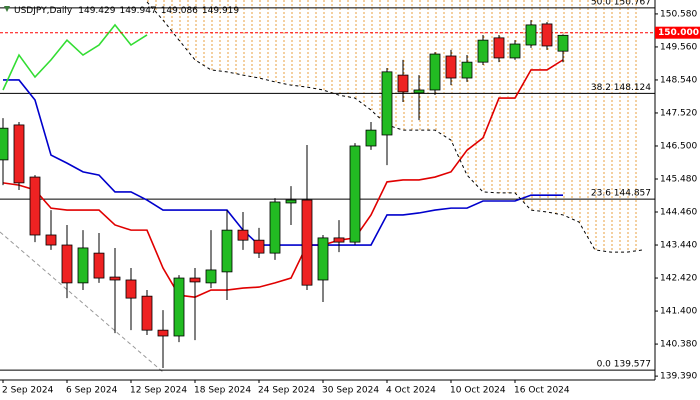  Describe the element at coordinates (43, 11) in the screenshot. I see `symbol-title: USDJPY,Daily` at that location.